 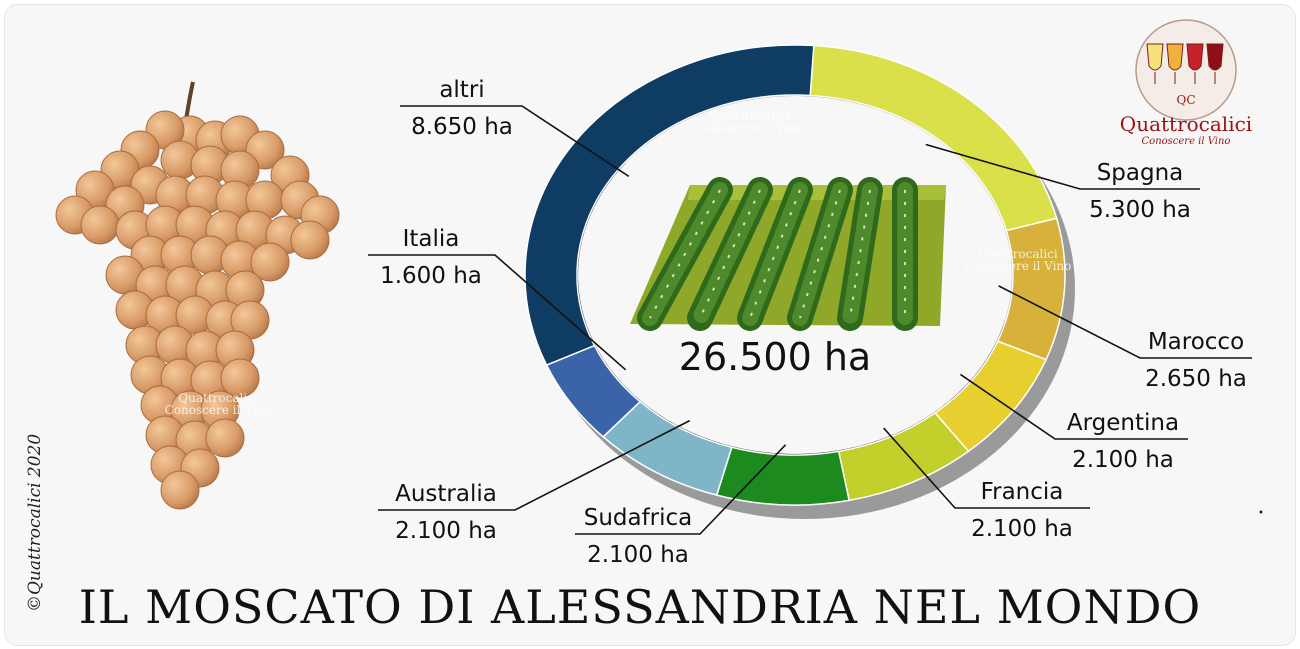 I want to click on slice-label-name: Italia, so click(x=431, y=239).